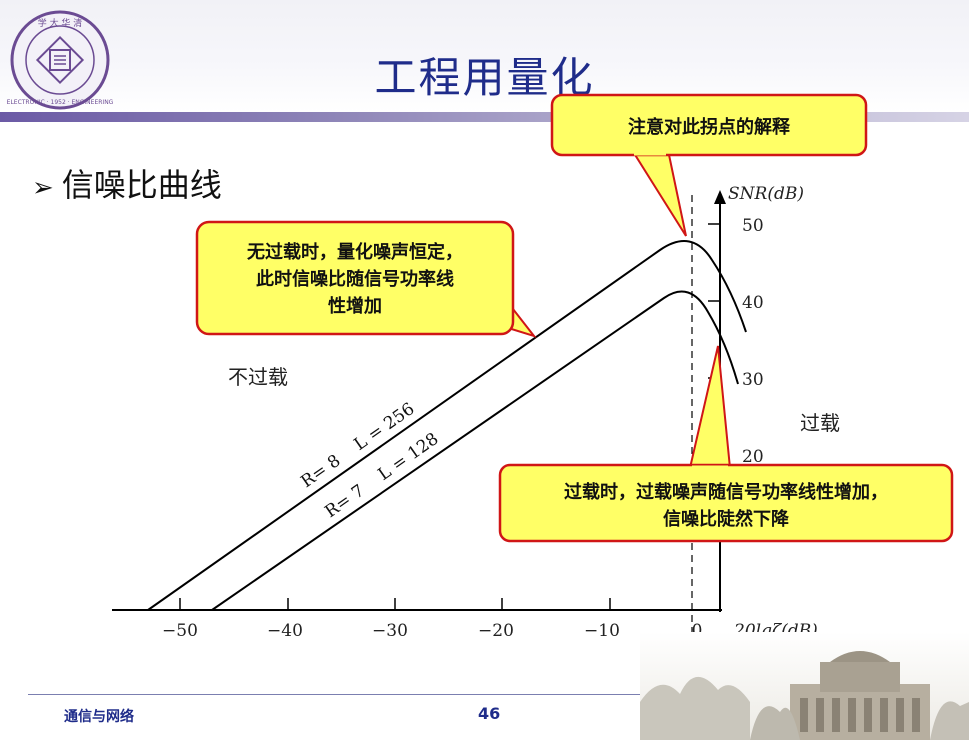  What do you see at coordinates (390, 631) in the screenshot?
I see `x-tick-label: −30` at bounding box center [390, 631].